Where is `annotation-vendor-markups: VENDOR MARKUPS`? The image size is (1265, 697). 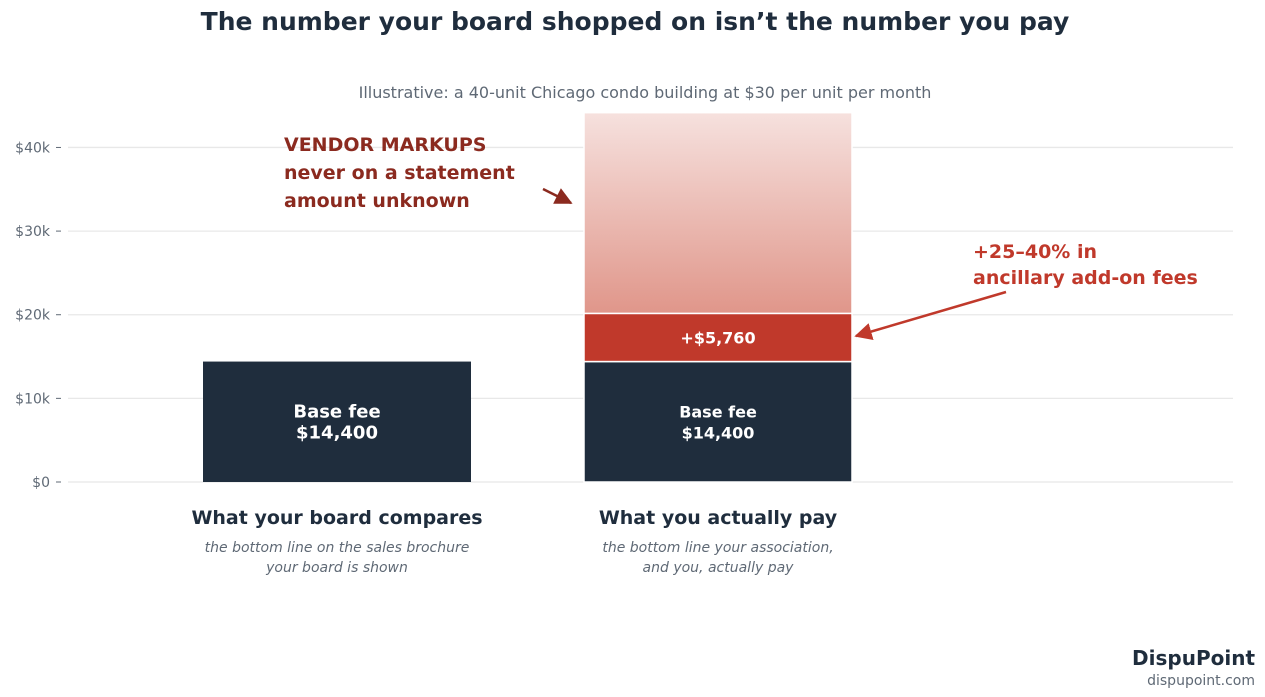 annotation-vendor-markups: VENDOR MARKUPS is located at coordinates (385, 145).